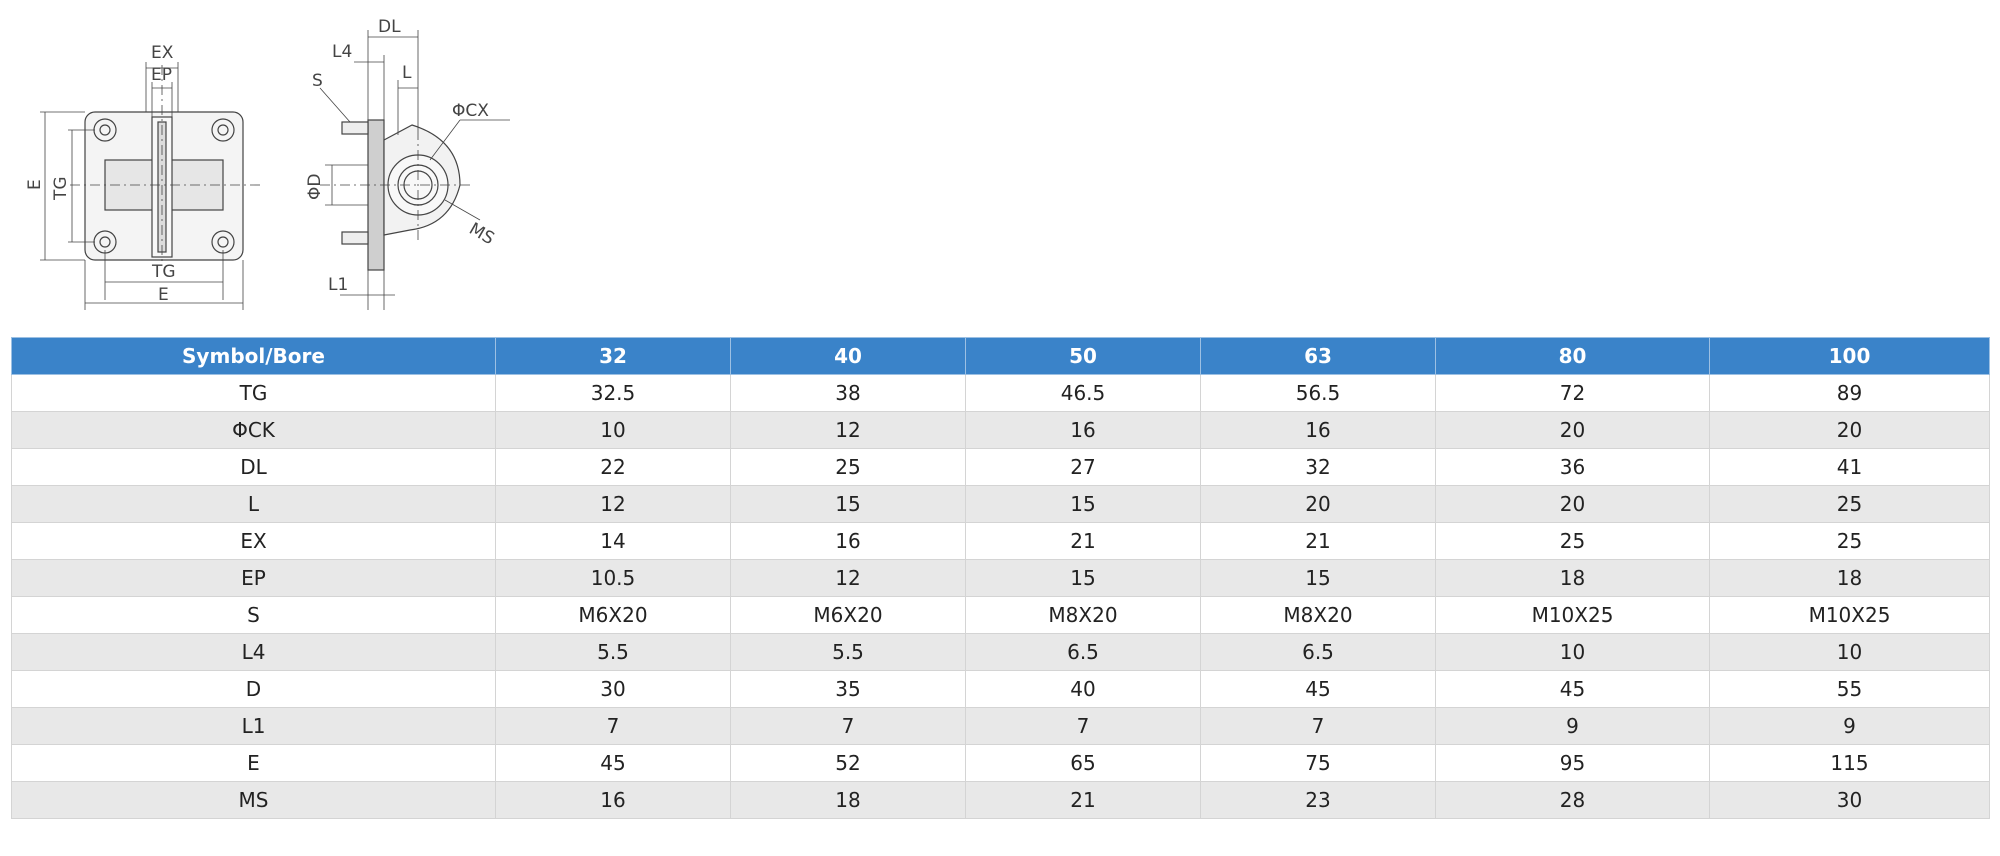 This screenshot has height=856, width=2000. I want to click on table-row: EX 14 16 21 21 25 25, so click(1000, 541).